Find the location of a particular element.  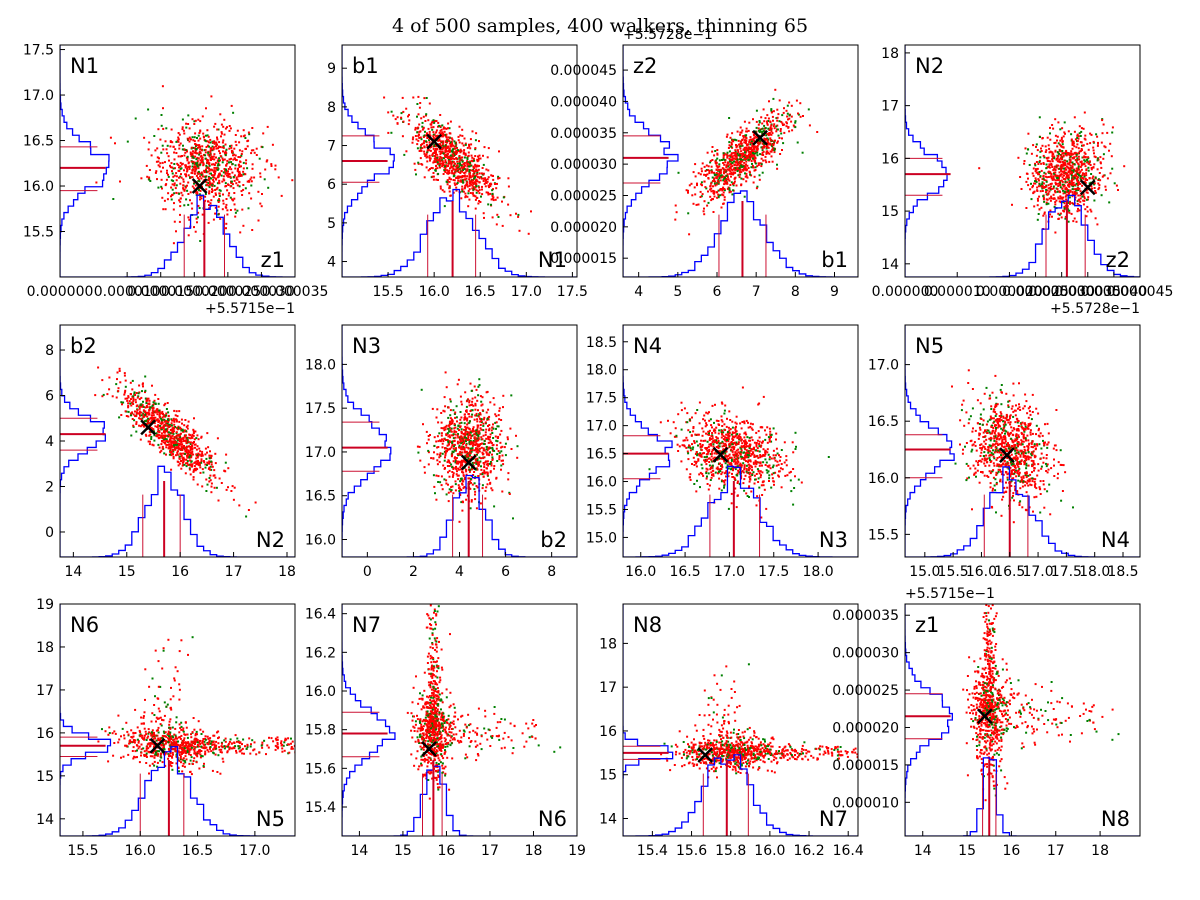

best-fit-marker is located at coordinates (148, 427).